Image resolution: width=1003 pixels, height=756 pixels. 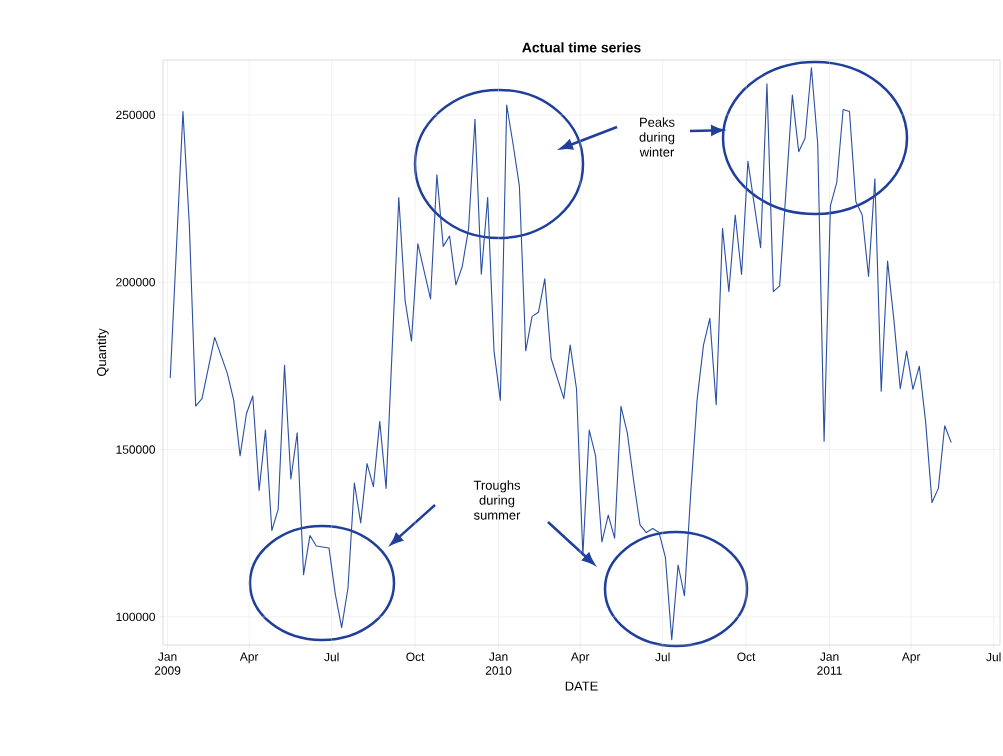 I want to click on y-tick-label: 100000, so click(x=136, y=617).